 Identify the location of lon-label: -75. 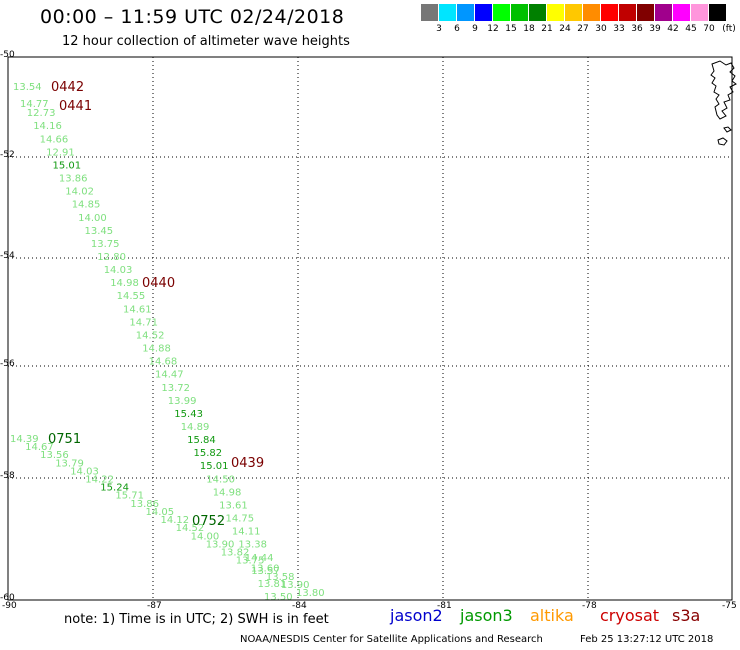
(729, 606).